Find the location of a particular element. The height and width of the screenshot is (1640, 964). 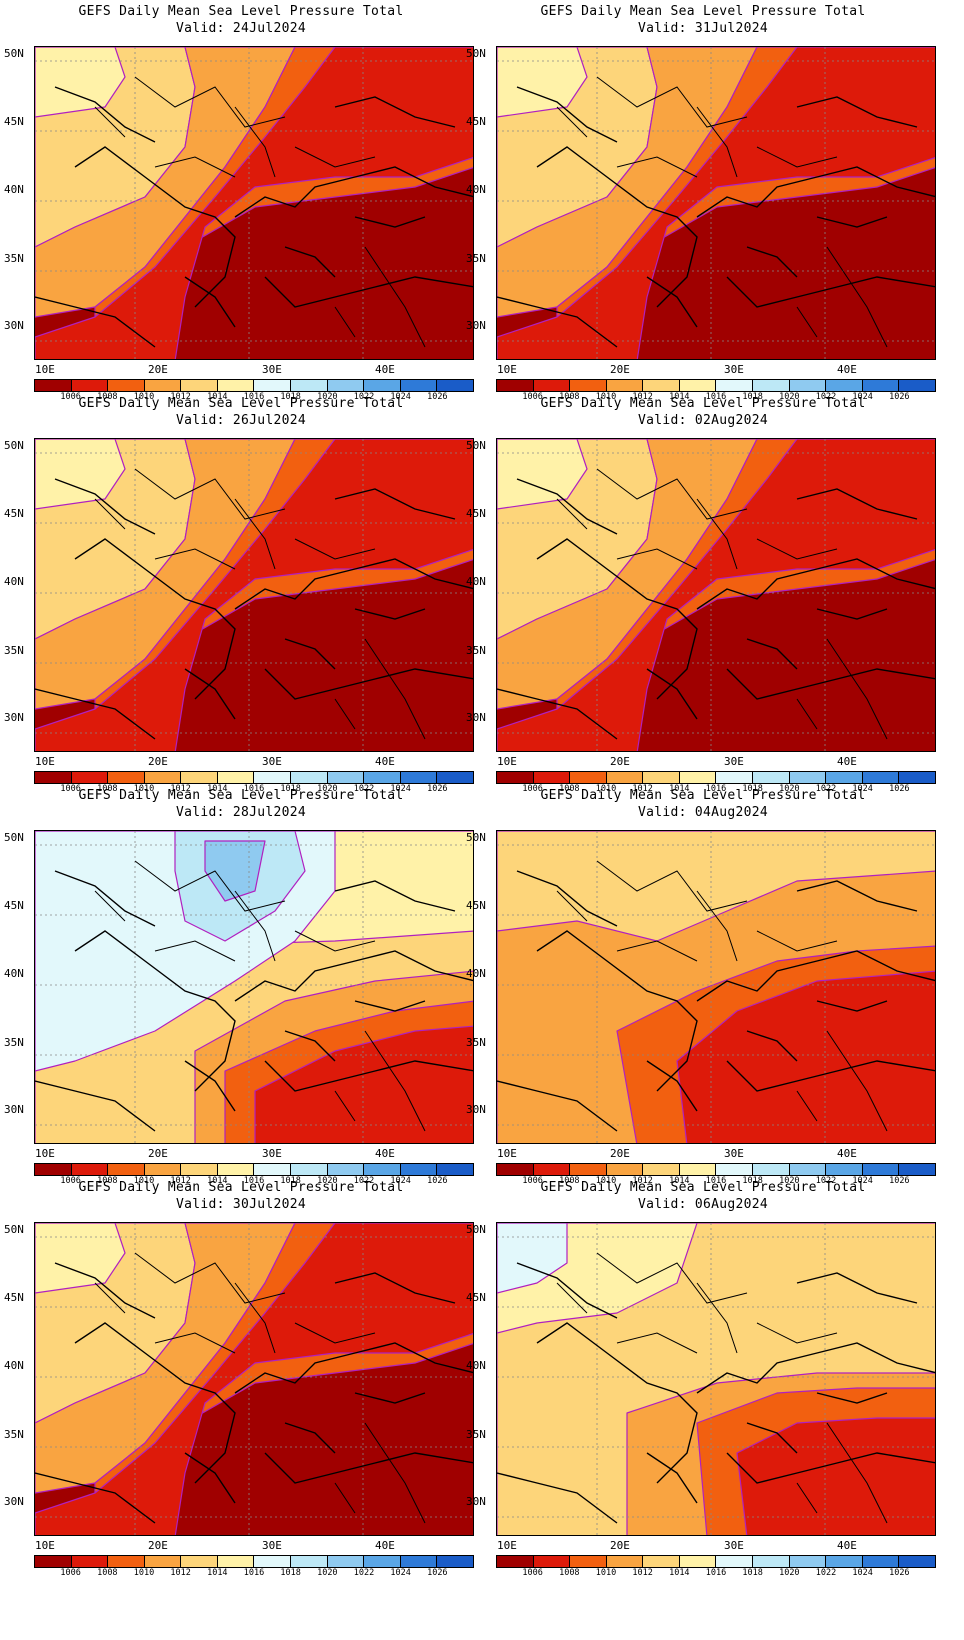

lat-tick-label: 45N is located at coordinates (14, 513).